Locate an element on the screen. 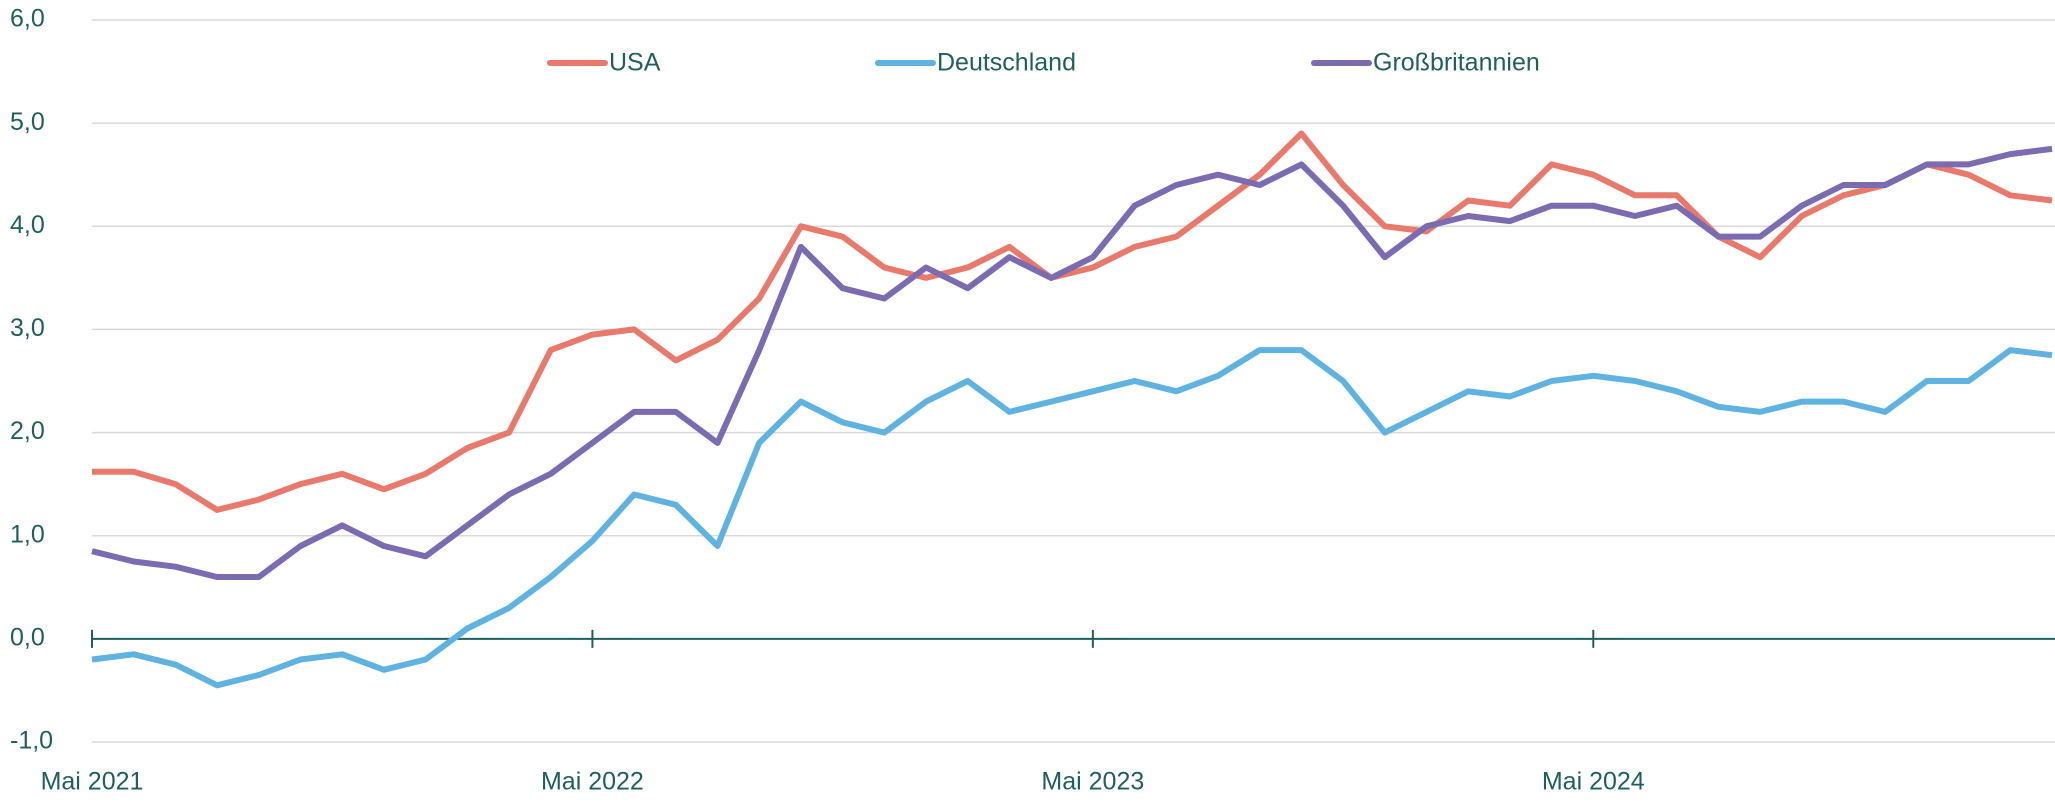 Image resolution: width=2055 pixels, height=808 pixels. legend-label: Deutschland is located at coordinates (1006, 63).